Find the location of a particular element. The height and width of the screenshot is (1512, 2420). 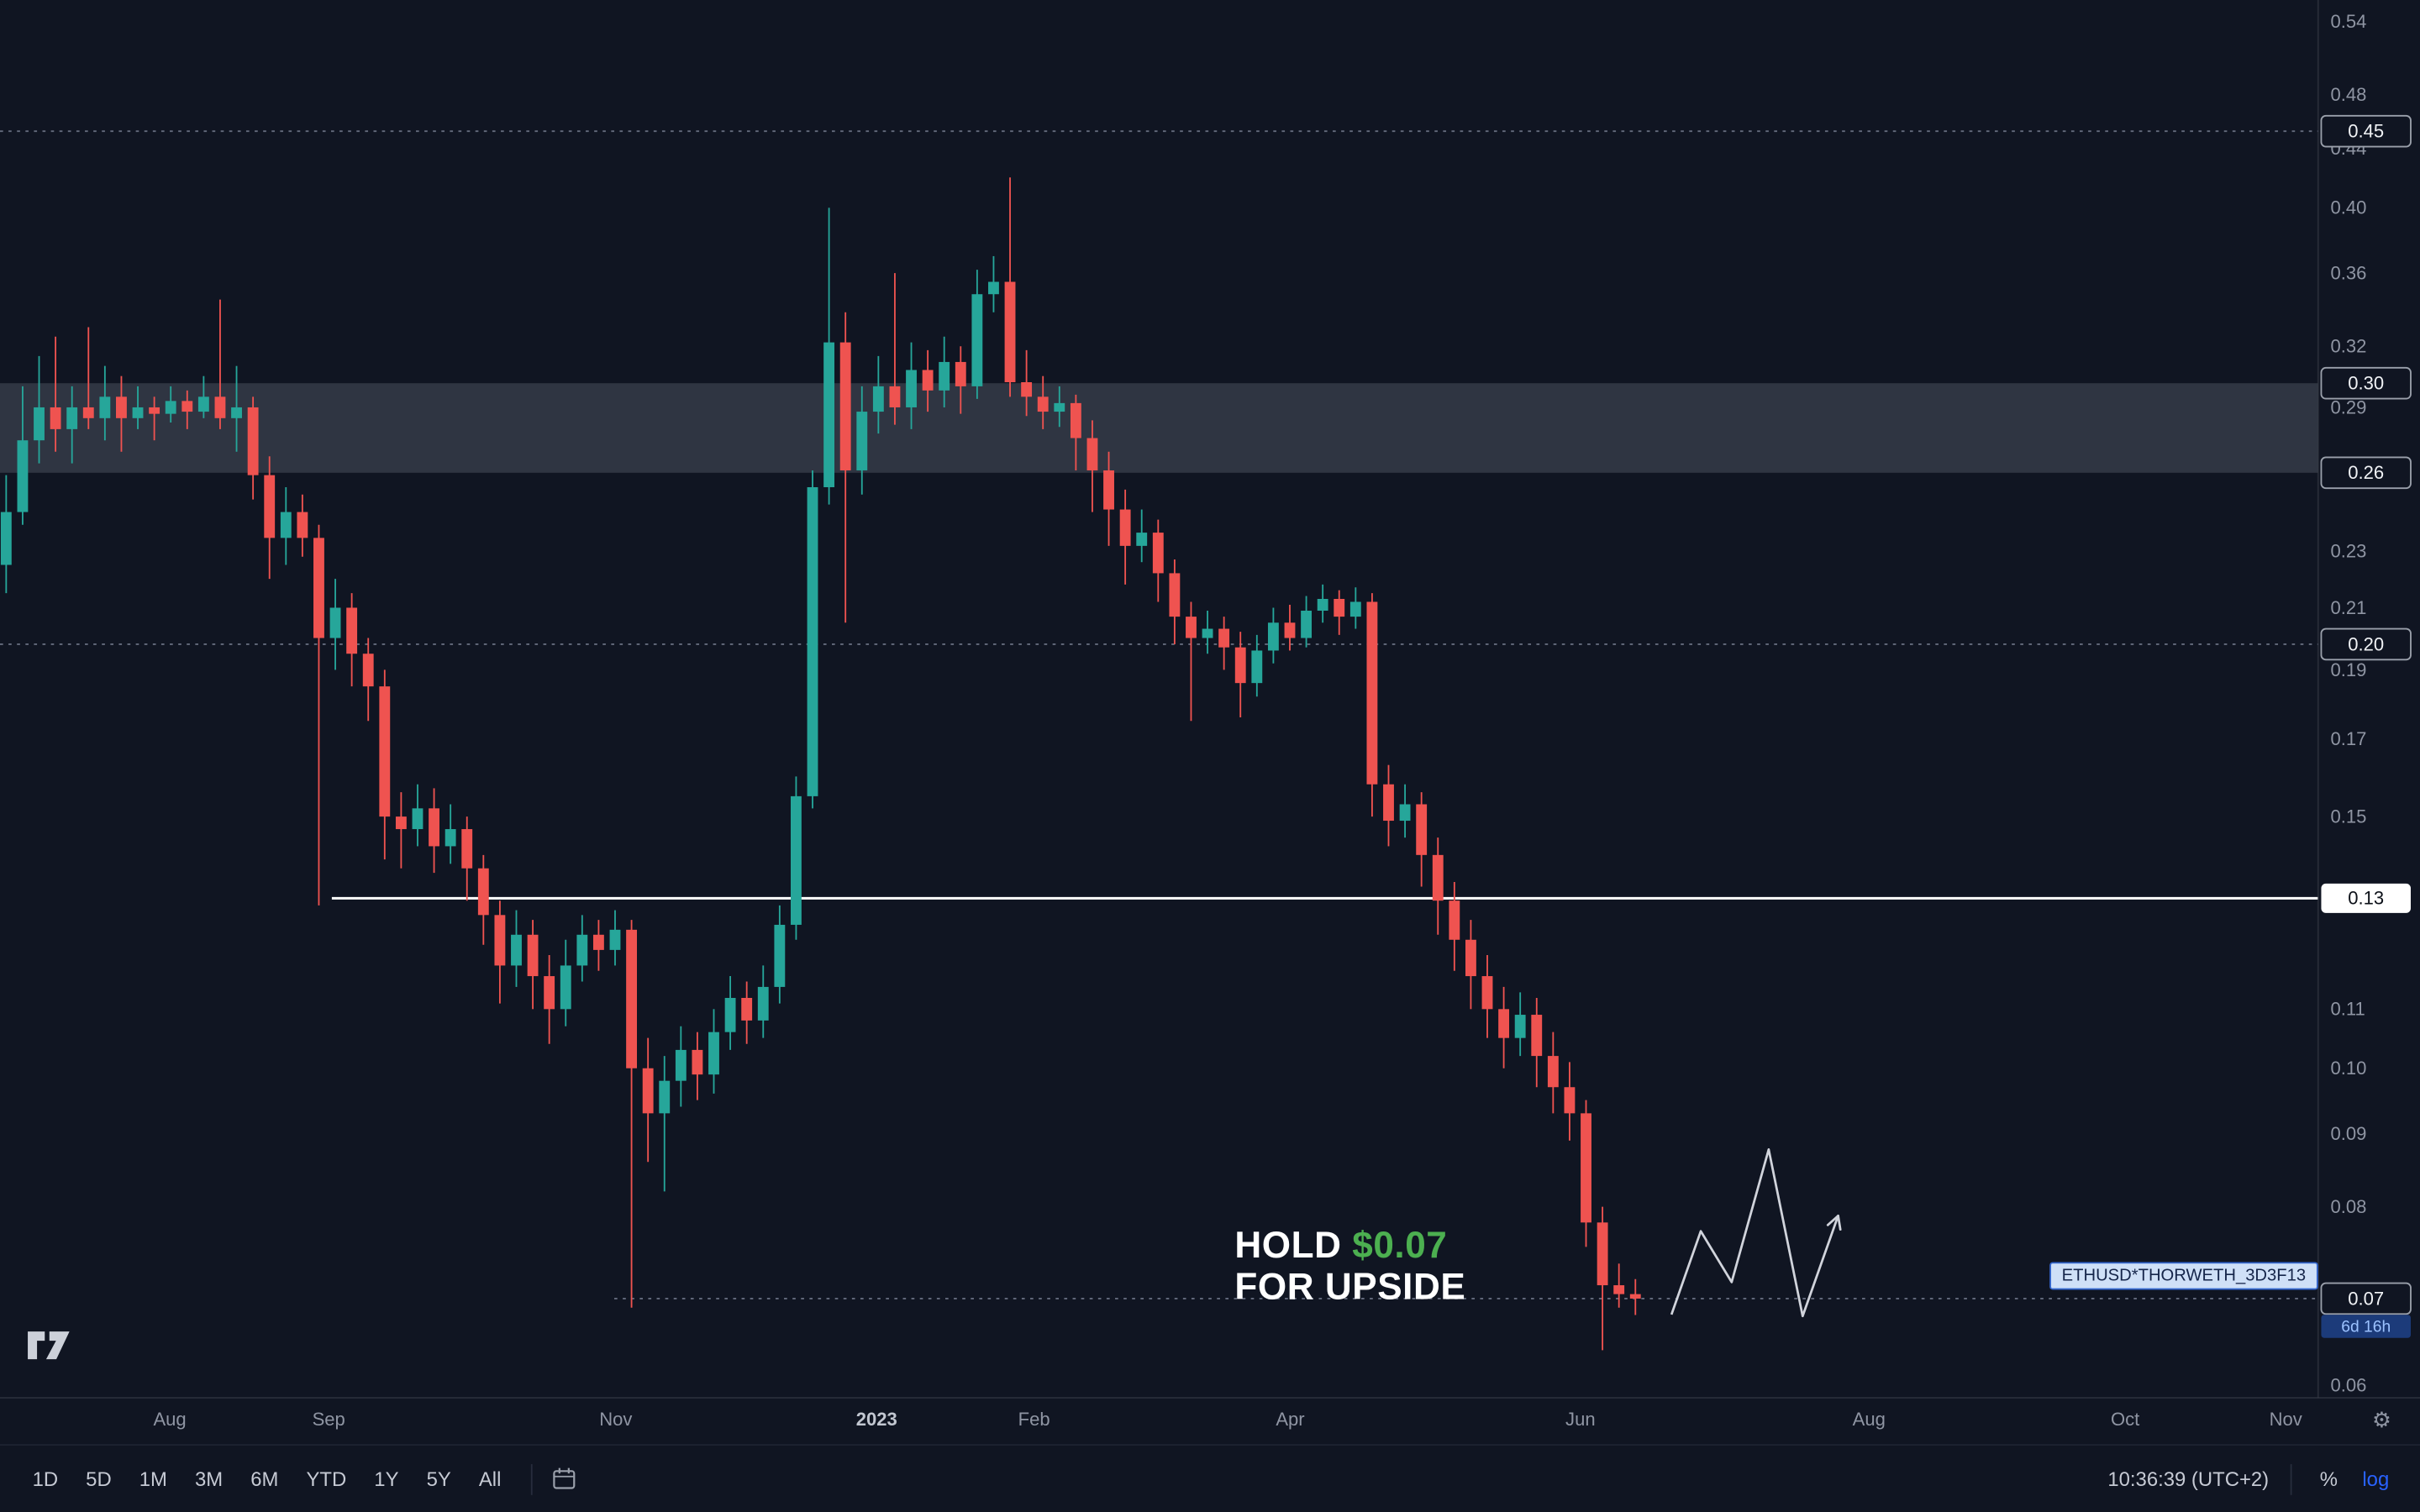

svg-text: Apr is located at coordinates (1290, 1419).